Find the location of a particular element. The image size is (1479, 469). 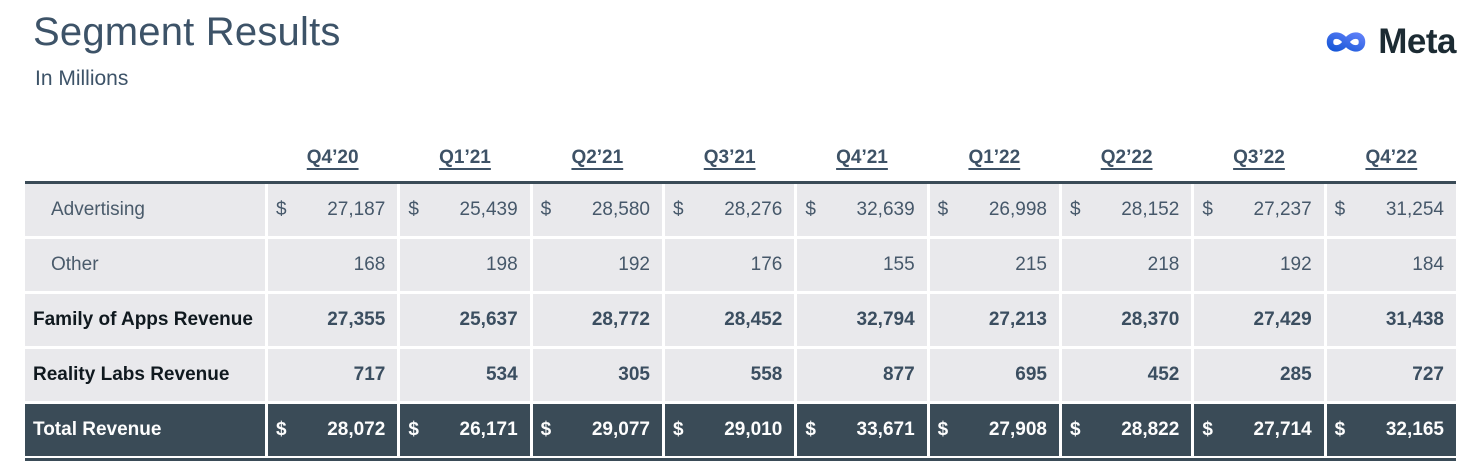

cell-value: 32,794 is located at coordinates (885, 319).